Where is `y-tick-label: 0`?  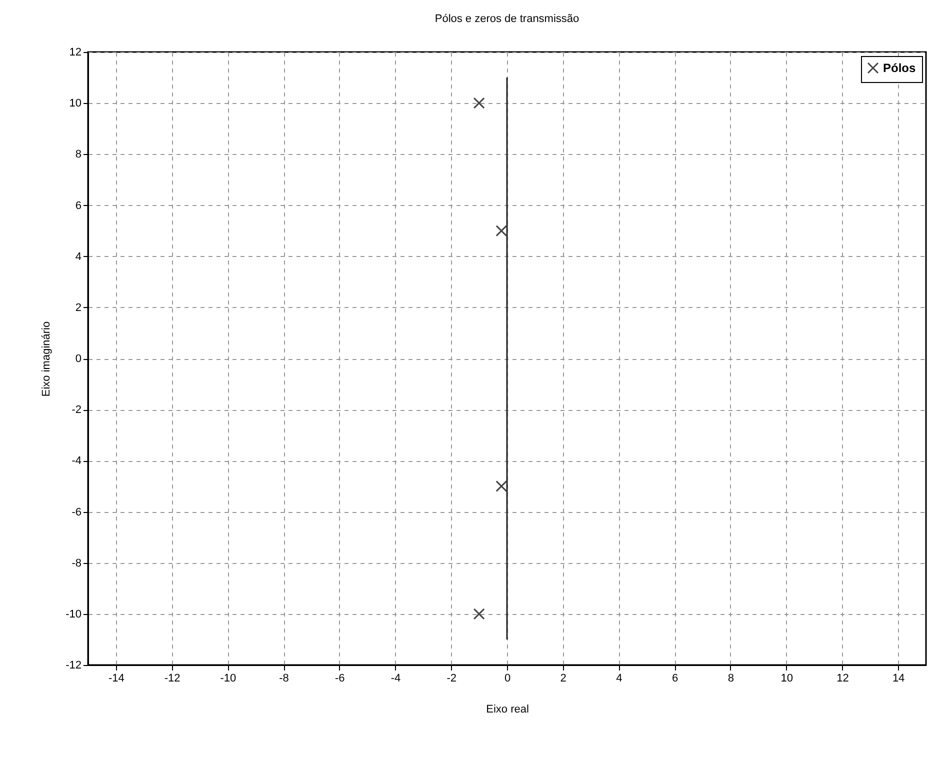 y-tick-label: 0 is located at coordinates (78, 359).